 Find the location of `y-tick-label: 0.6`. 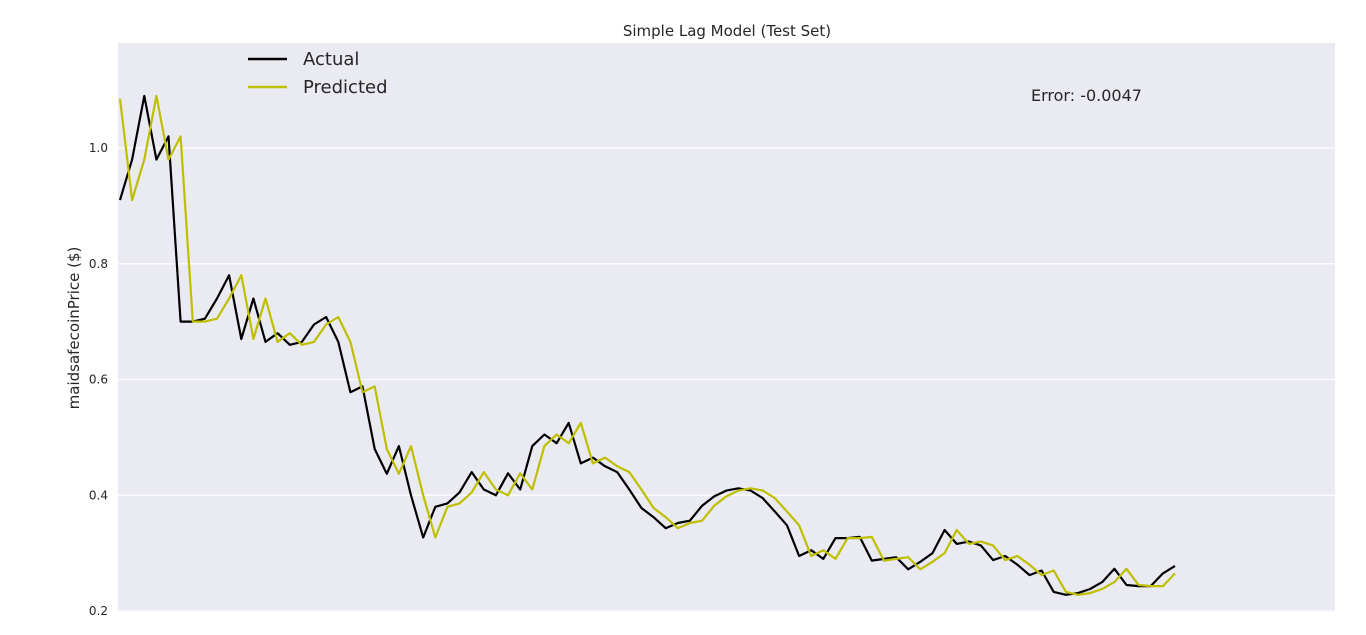

y-tick-label: 0.6 is located at coordinates (98, 380).